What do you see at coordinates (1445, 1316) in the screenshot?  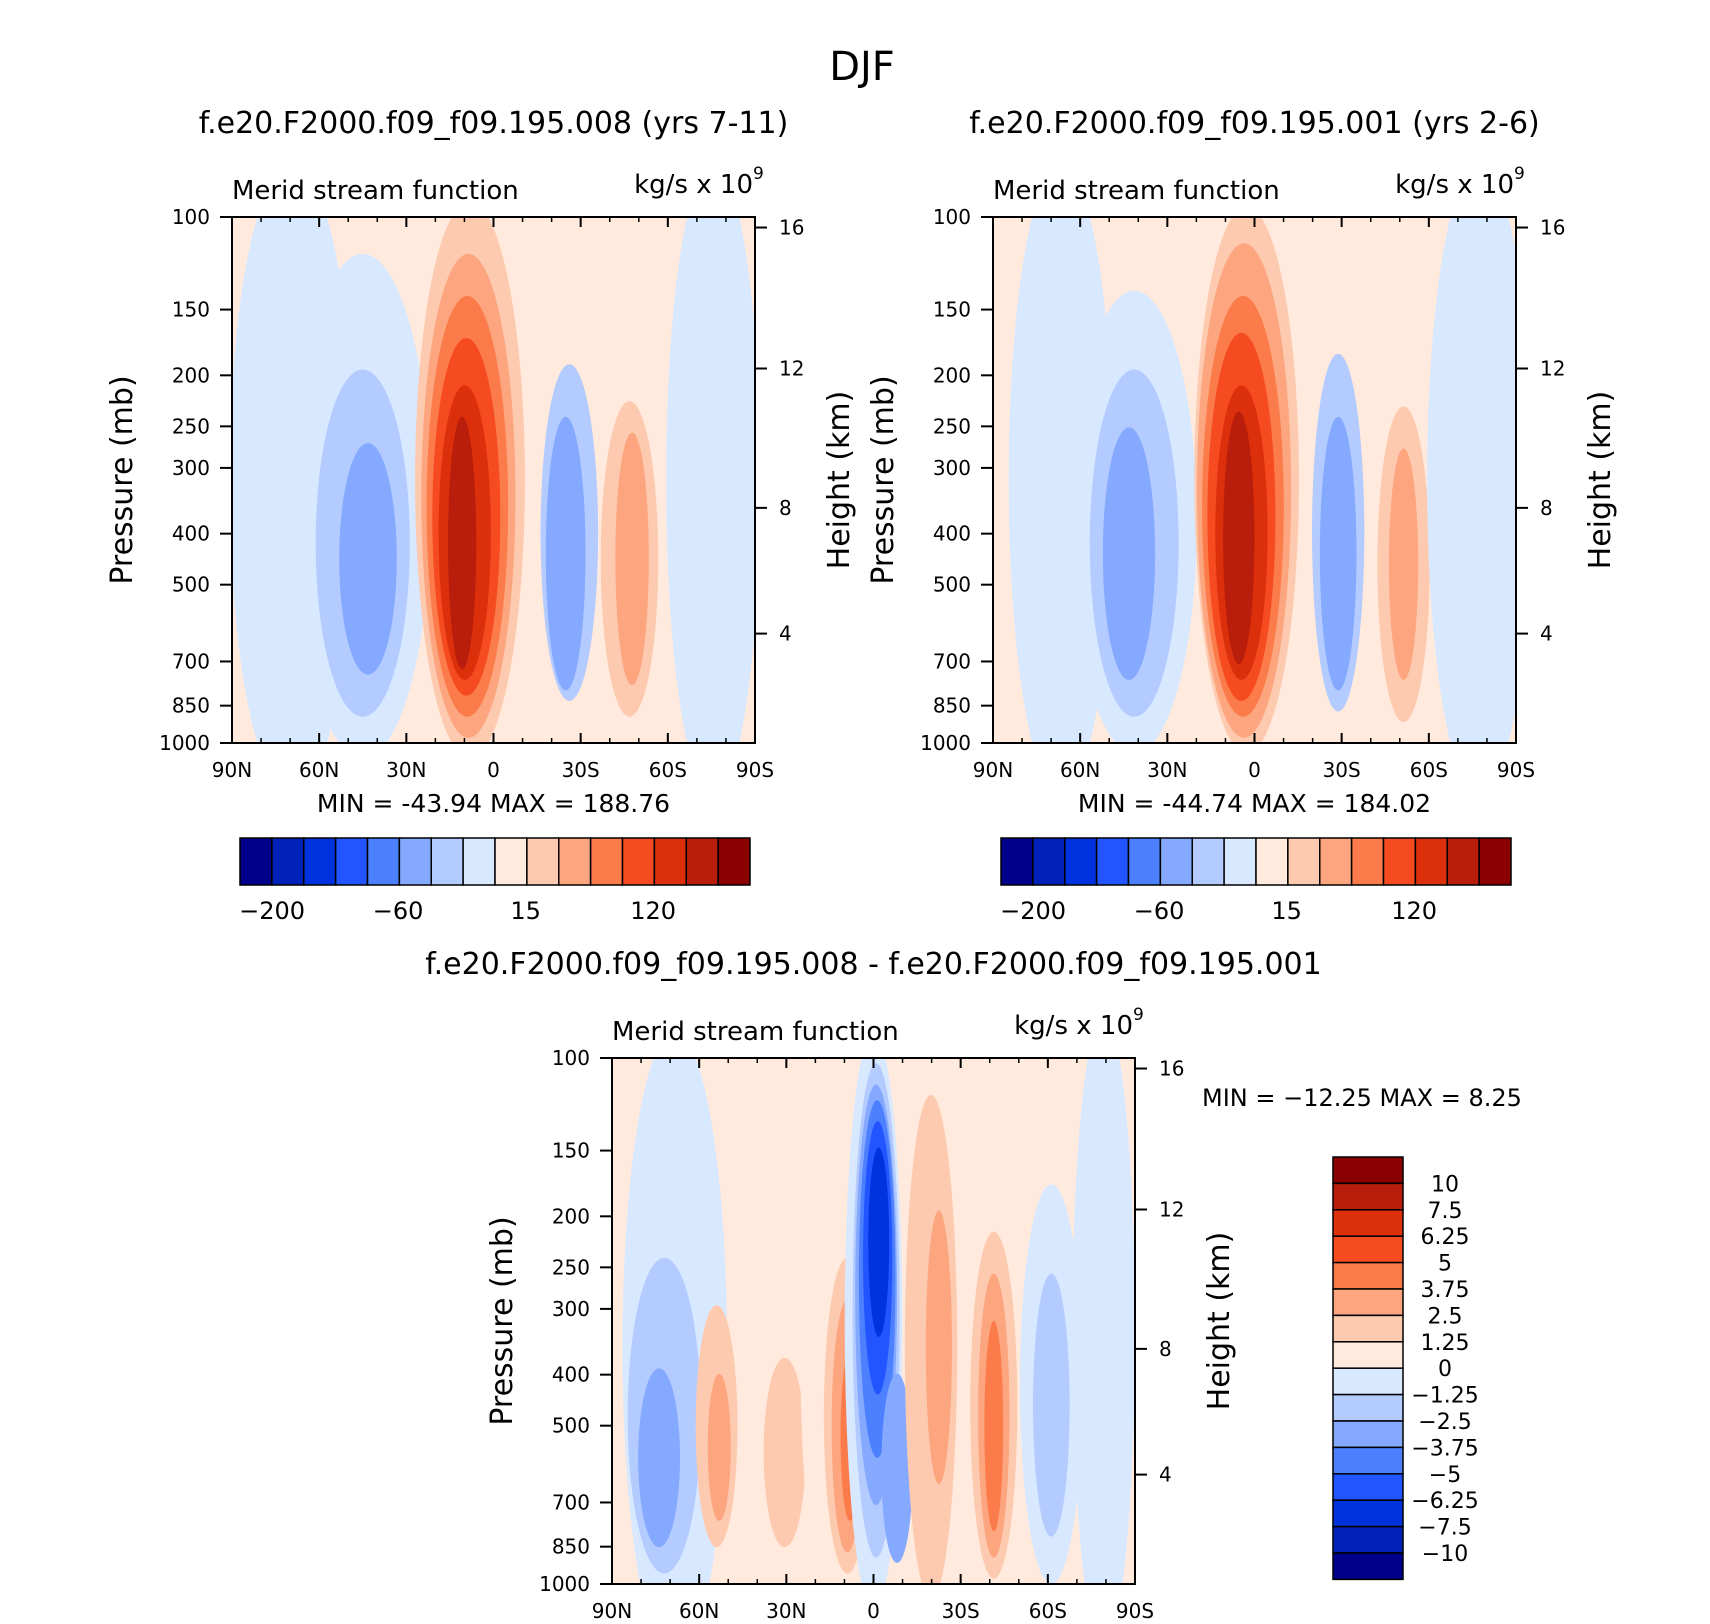 I see `colorbar-label: 2.5` at bounding box center [1445, 1316].